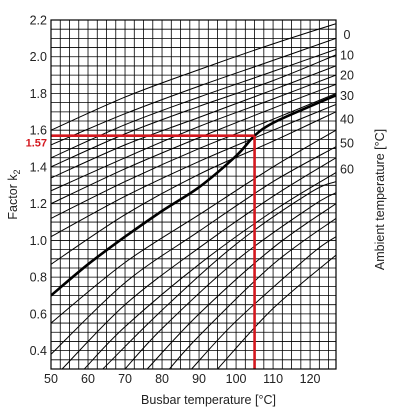  What do you see at coordinates (38, 241) in the screenshot?
I see `y-tick-label: 1.0` at bounding box center [38, 241].